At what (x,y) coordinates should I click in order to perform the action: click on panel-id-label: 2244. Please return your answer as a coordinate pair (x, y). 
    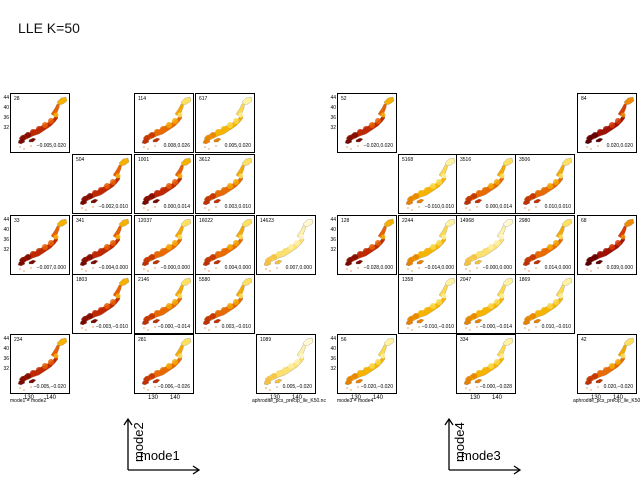
    Looking at the image, I should click on (408, 221).